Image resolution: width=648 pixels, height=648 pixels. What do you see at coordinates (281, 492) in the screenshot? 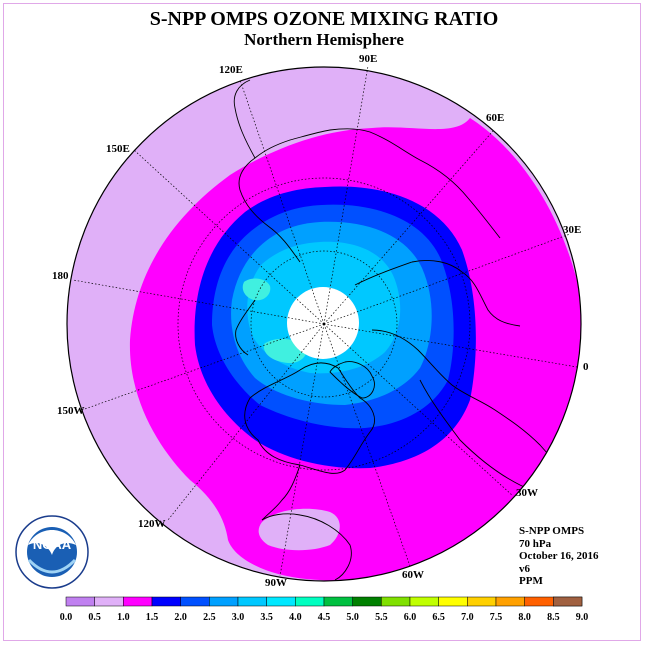
I see `central-america-coastline` at bounding box center [281, 492].